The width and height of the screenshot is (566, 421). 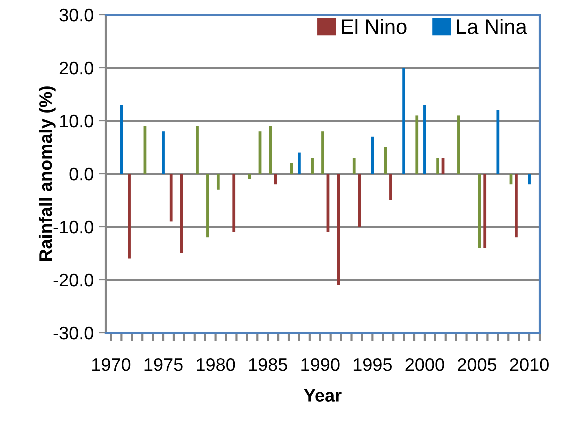 I want to click on x-tick-label: 1990, so click(x=321, y=365).